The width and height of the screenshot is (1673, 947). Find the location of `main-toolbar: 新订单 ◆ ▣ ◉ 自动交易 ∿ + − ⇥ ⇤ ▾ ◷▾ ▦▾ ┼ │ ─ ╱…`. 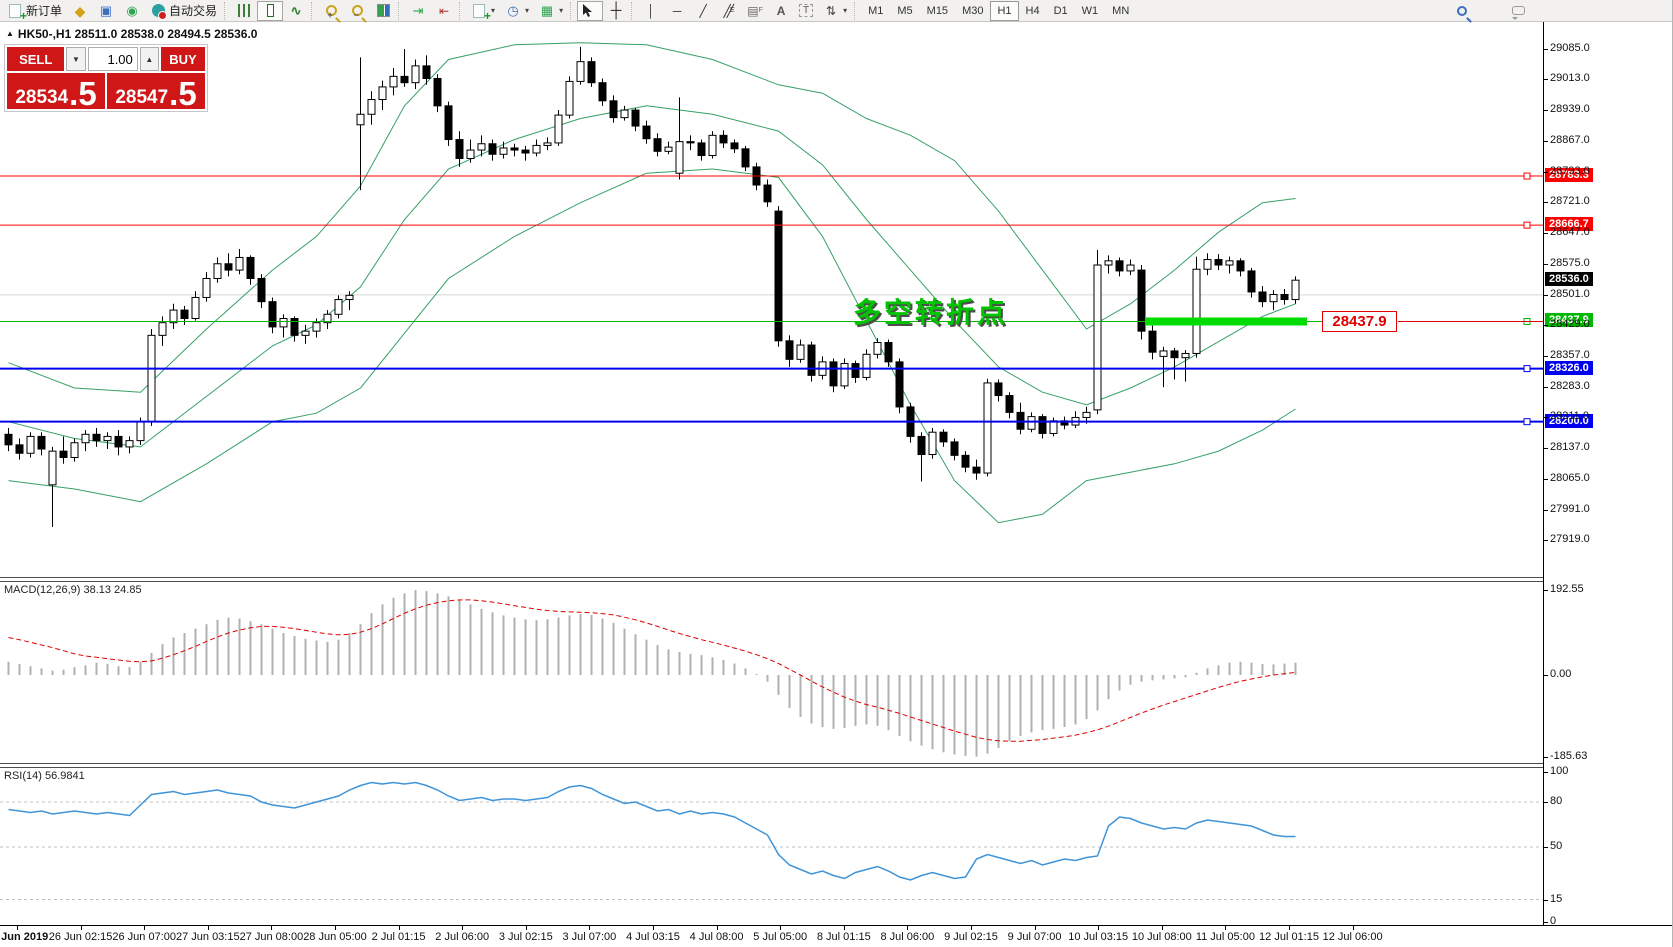

main-toolbar: 新订单 ◆ ▣ ◉ 自动交易 ∿ + − ⇥ ⇤ ▾ ◷▾ ▦▾ ┼ │ ─ ╱… is located at coordinates (836, 11).